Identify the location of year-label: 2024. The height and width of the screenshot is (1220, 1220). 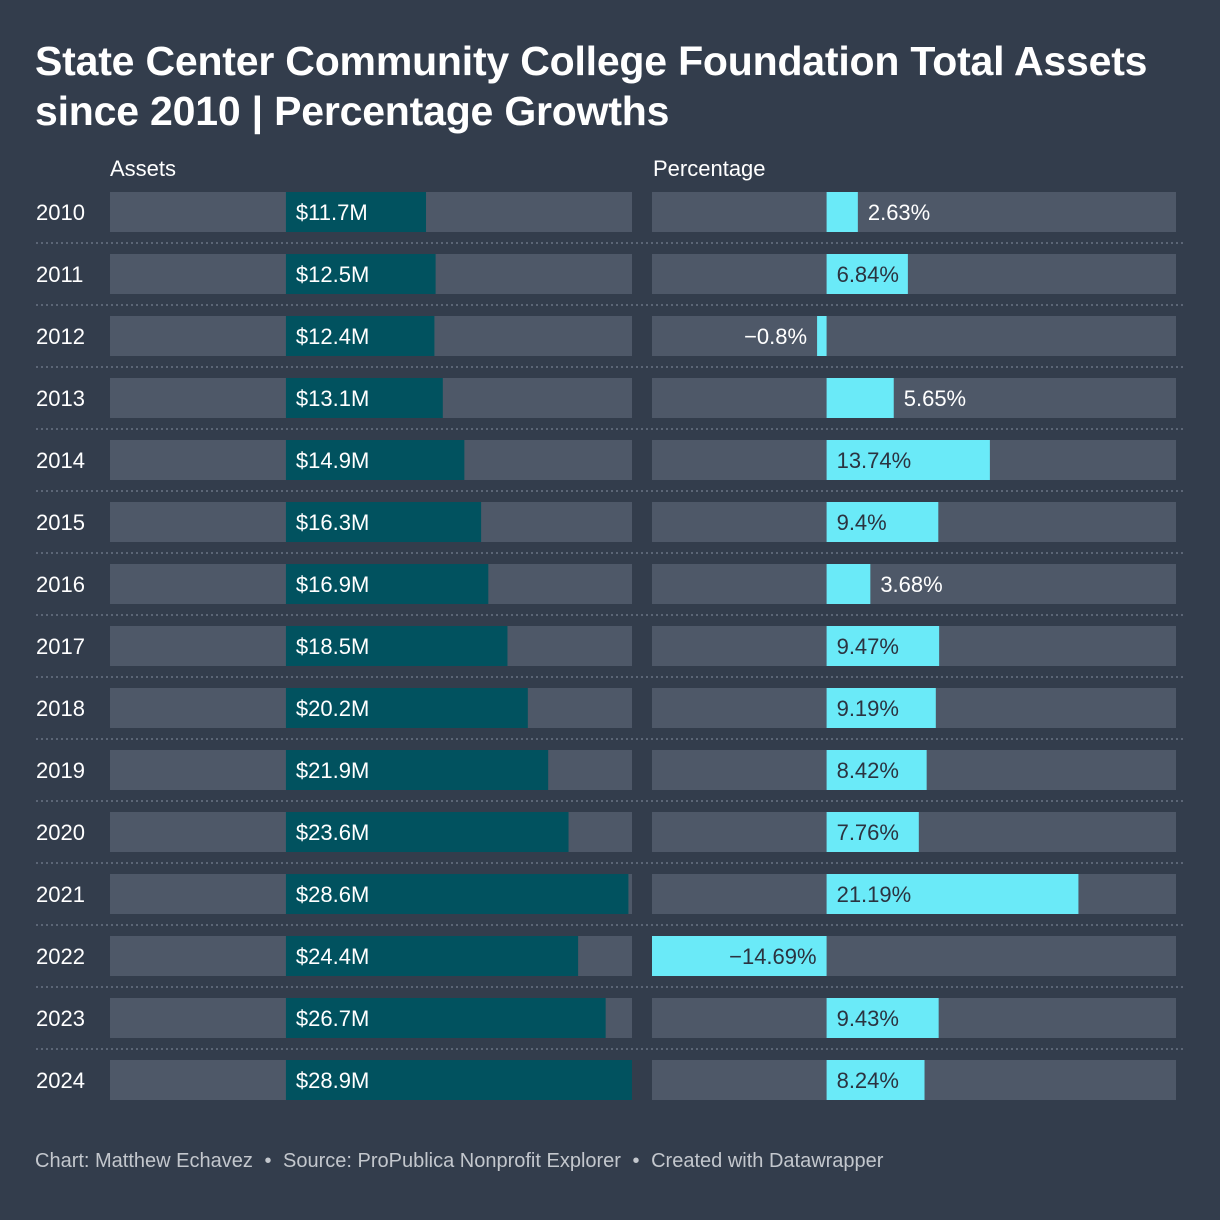
(60, 1080).